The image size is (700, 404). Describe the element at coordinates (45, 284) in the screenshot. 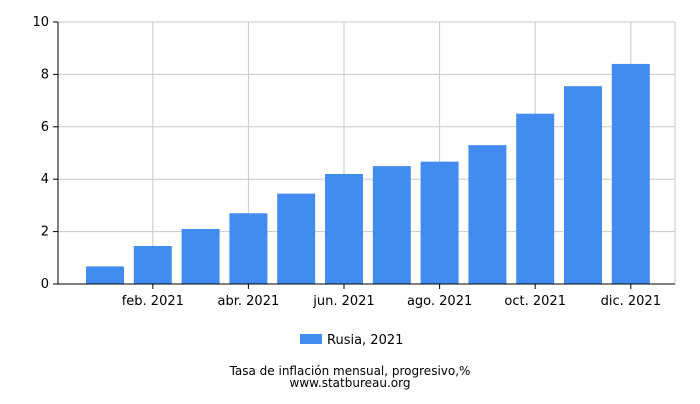

I see `y-tick-label: 0` at that location.